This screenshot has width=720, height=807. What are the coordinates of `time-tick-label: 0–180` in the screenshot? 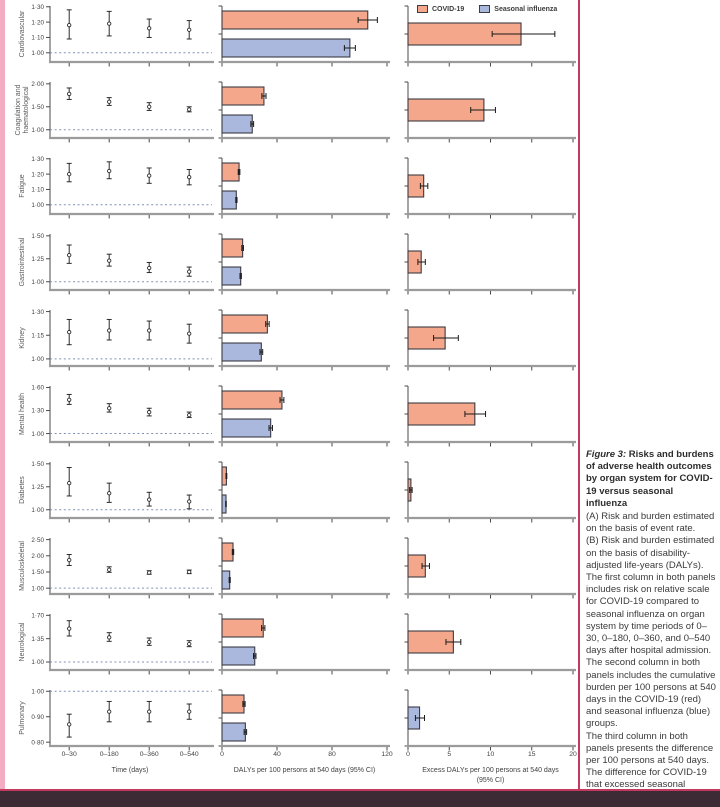 It's located at (109, 754).